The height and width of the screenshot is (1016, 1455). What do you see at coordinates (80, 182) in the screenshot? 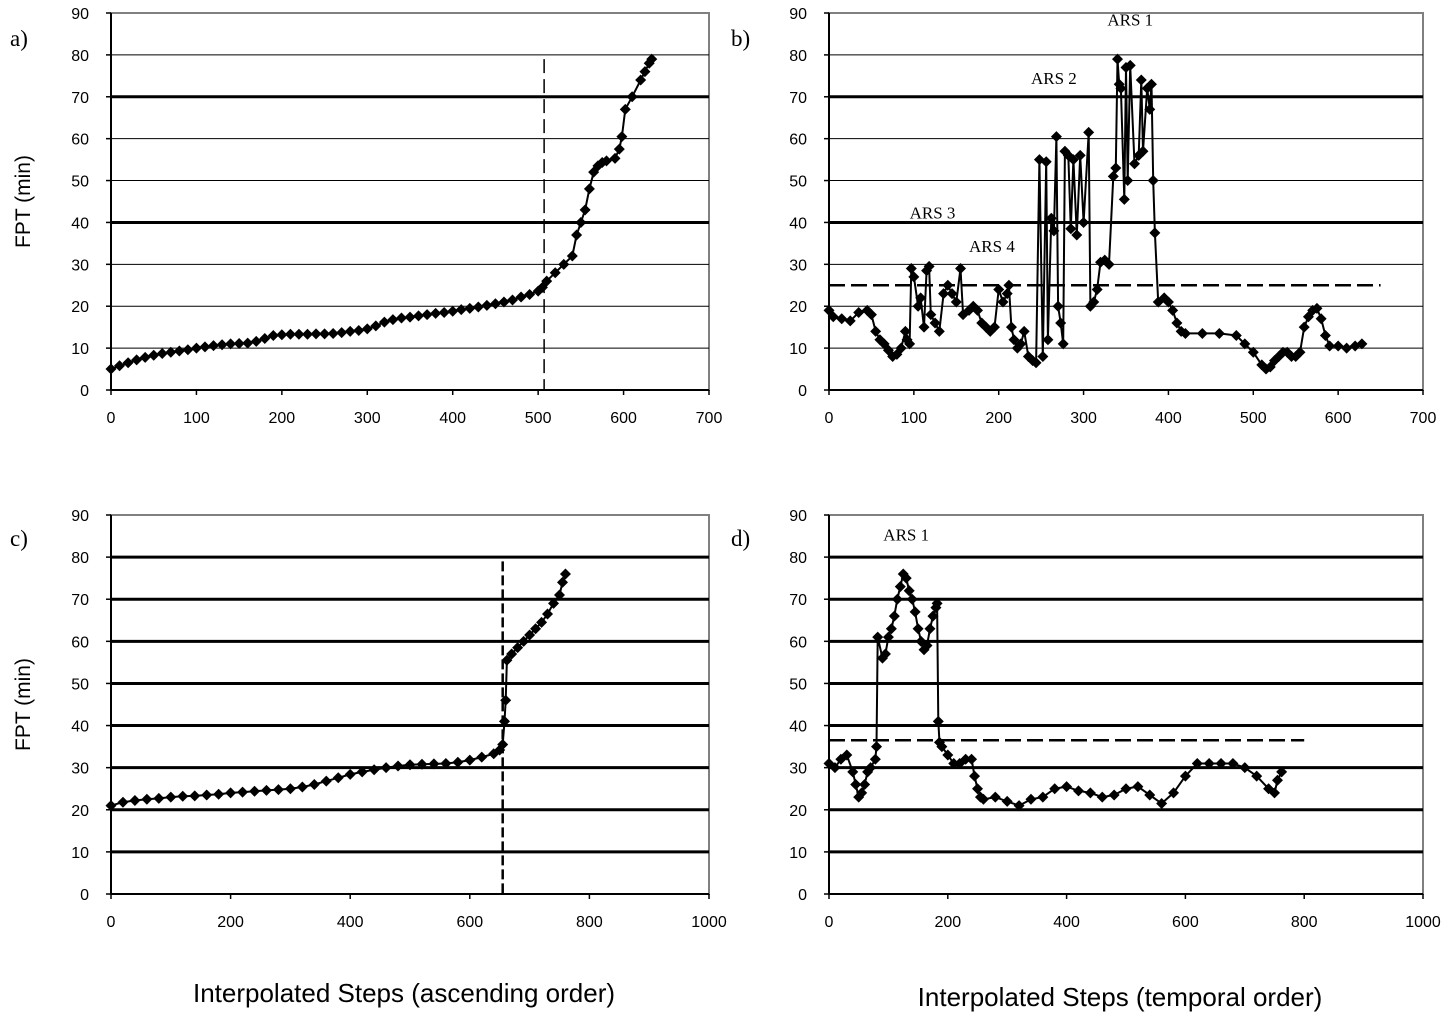
I see `panel-a-y-tick-label: 50` at bounding box center [80, 182].